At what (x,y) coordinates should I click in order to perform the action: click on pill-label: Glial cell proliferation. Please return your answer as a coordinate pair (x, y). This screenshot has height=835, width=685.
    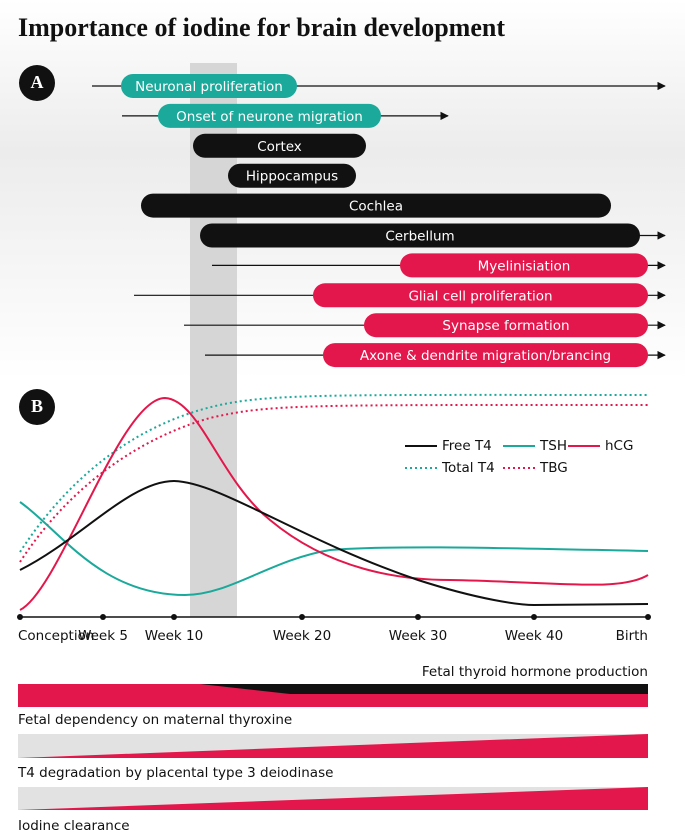
    Looking at the image, I should click on (480, 296).